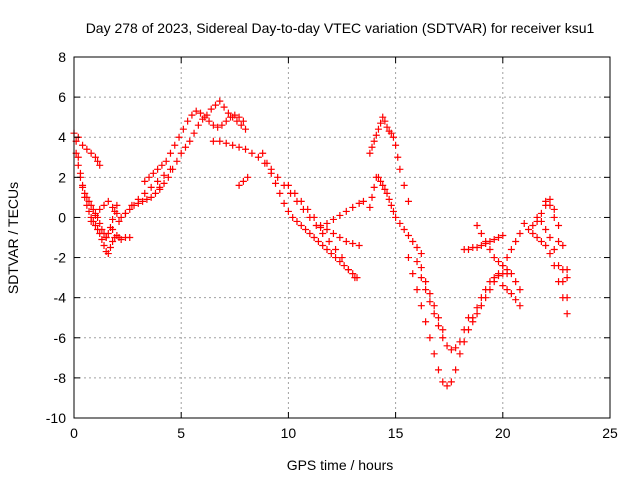  What do you see at coordinates (62, 97) in the screenshot?
I see `y-tick-label: 6` at bounding box center [62, 97].